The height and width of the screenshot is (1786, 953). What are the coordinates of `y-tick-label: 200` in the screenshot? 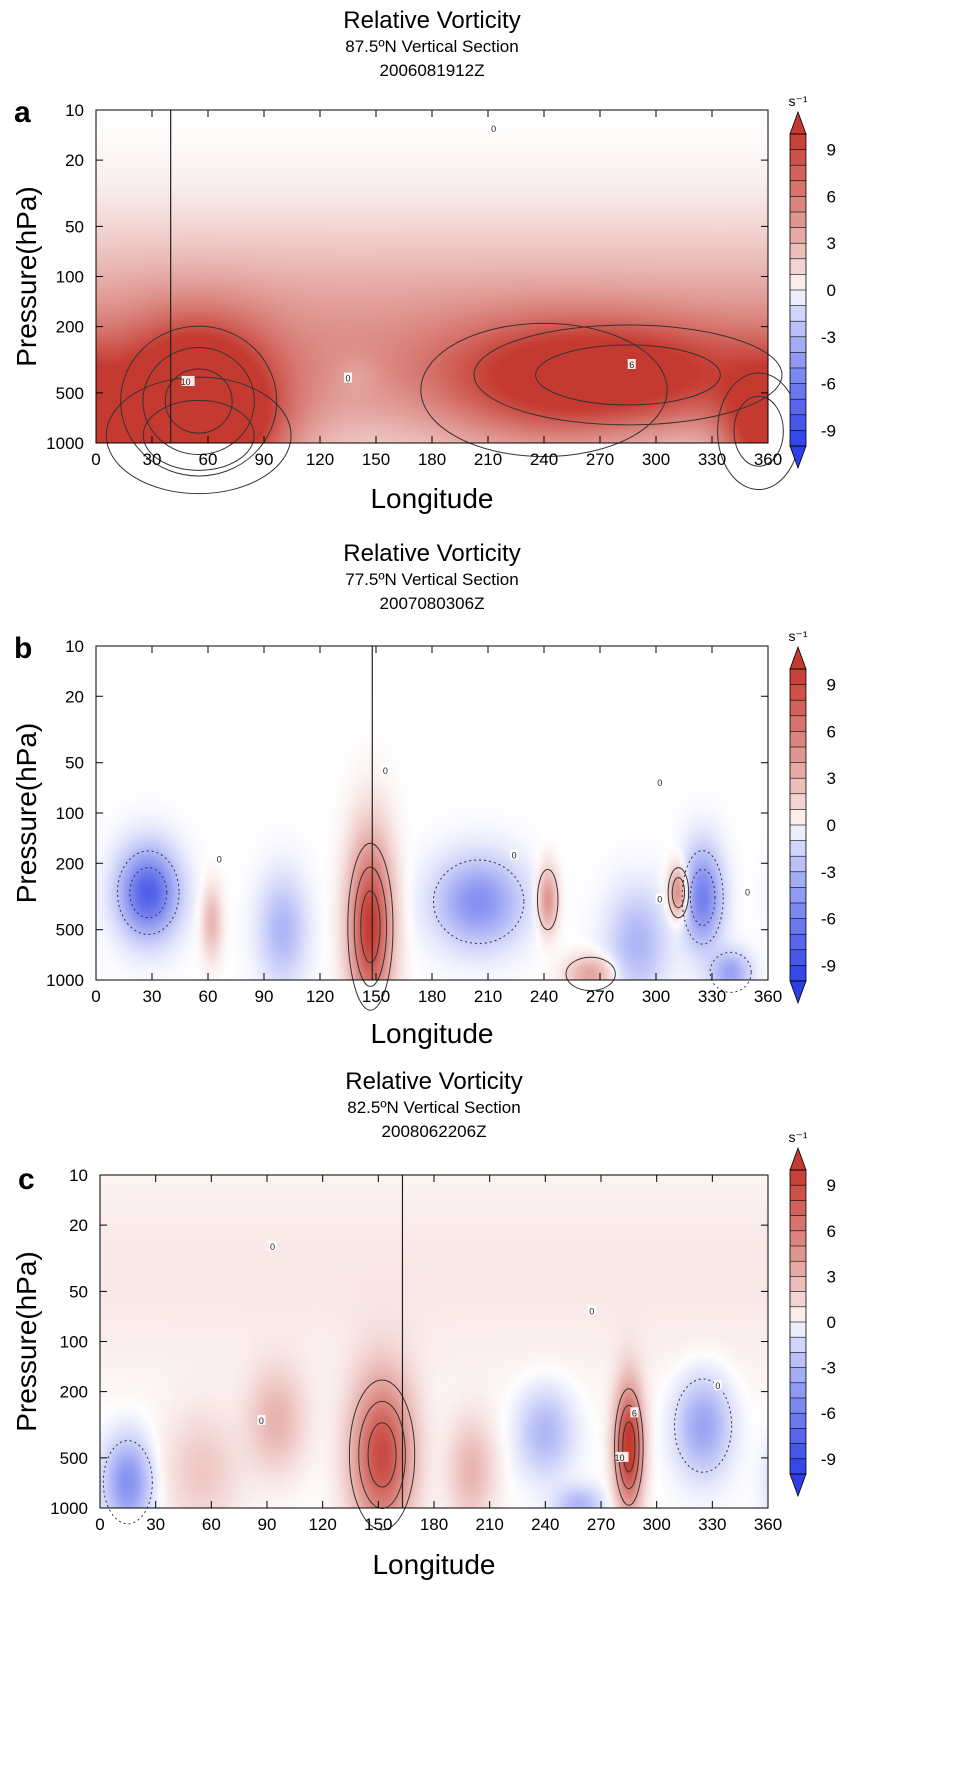 It's located at (70, 863).